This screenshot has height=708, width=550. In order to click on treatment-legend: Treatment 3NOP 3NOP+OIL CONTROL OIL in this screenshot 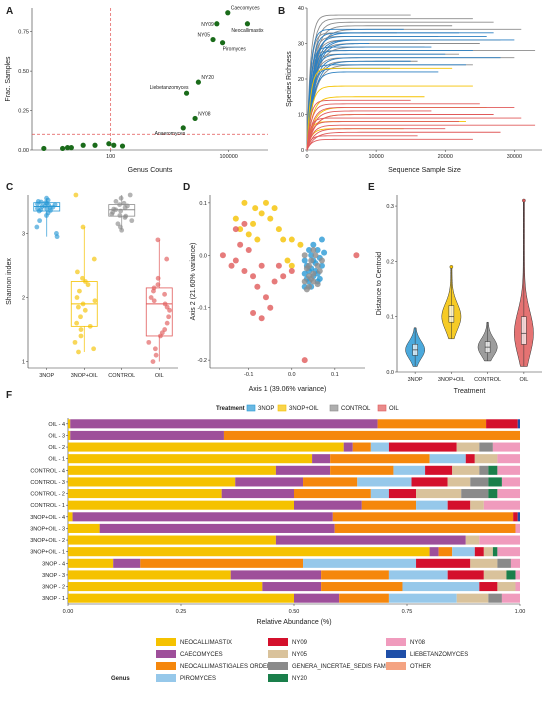, I will do `click(307, 408)`.